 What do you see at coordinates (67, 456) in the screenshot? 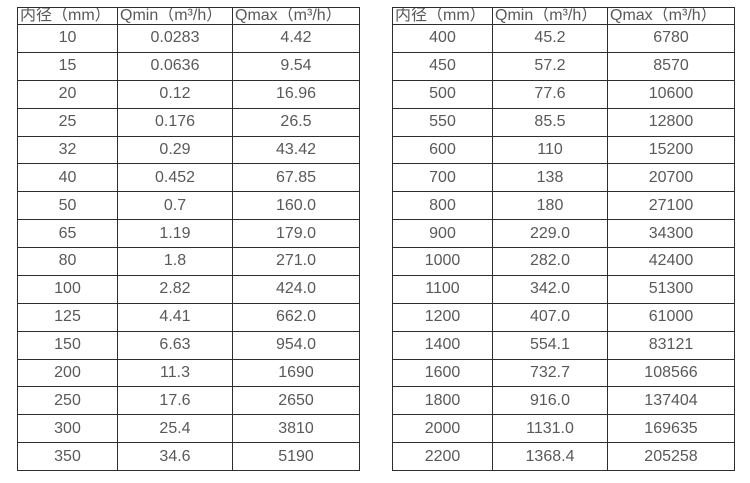
I see `table-cell: 350` at bounding box center [67, 456].